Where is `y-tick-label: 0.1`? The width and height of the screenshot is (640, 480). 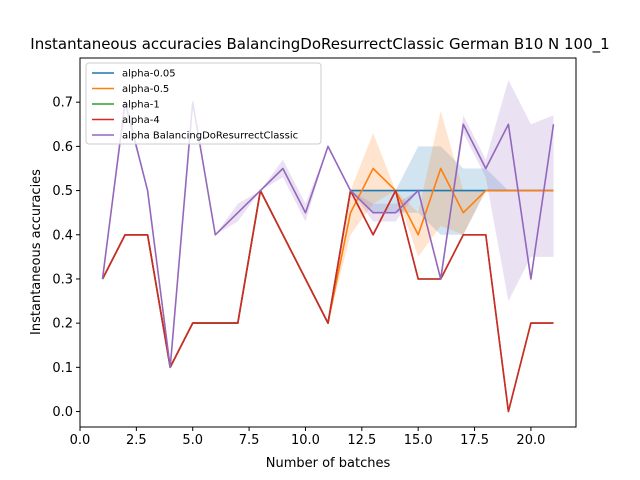 y-tick-label: 0.1 is located at coordinates (62, 368).